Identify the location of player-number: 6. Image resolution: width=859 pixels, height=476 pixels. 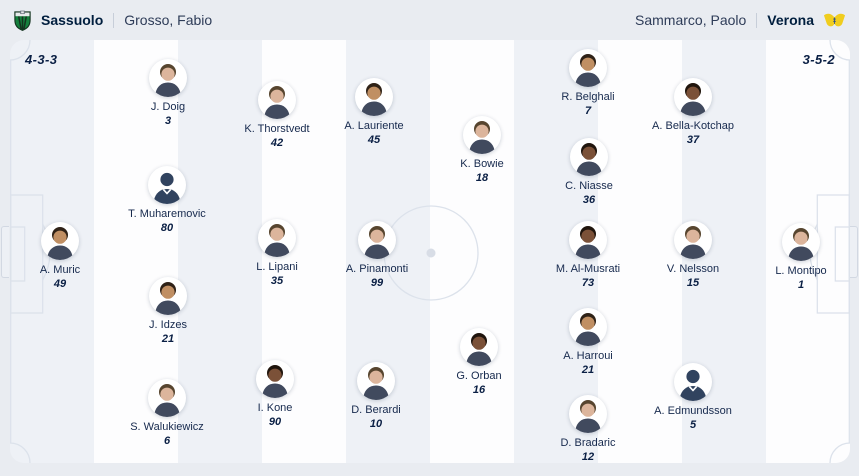
(167, 441).